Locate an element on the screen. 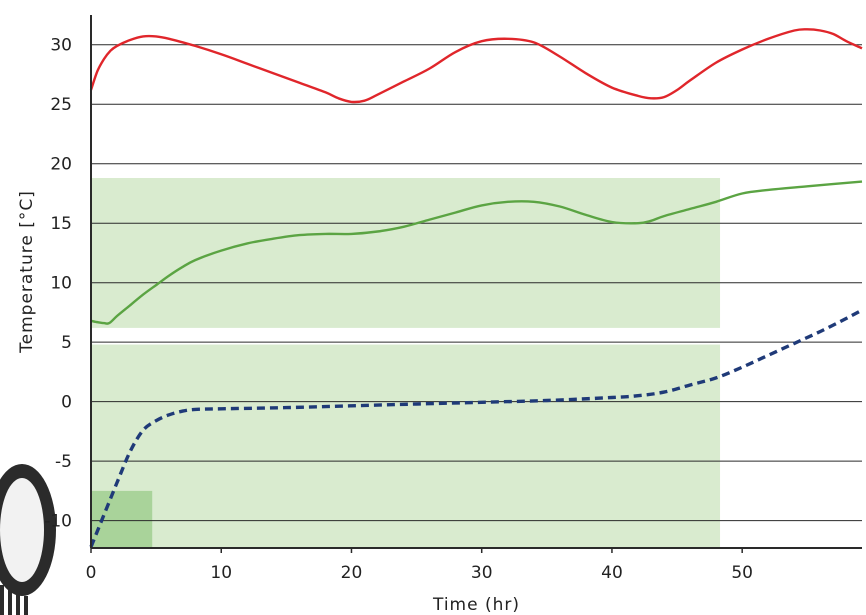  y-tick-label-30: 30 is located at coordinates (61, 46).